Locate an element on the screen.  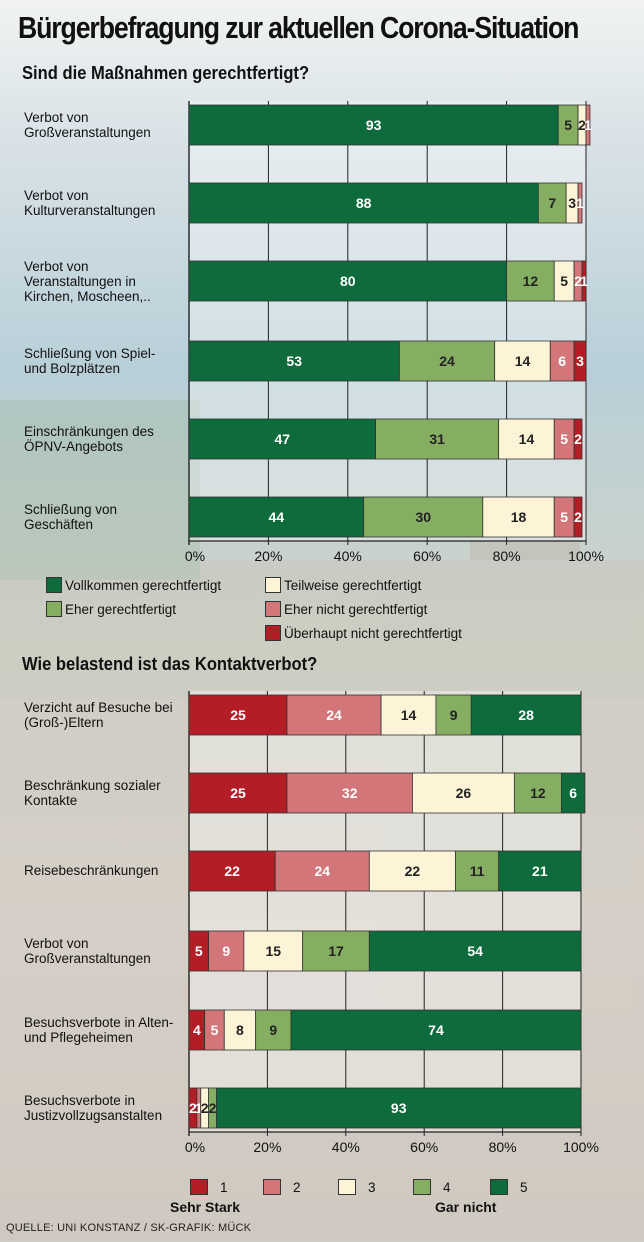
data-label: 4 is located at coordinates (197, 1030).